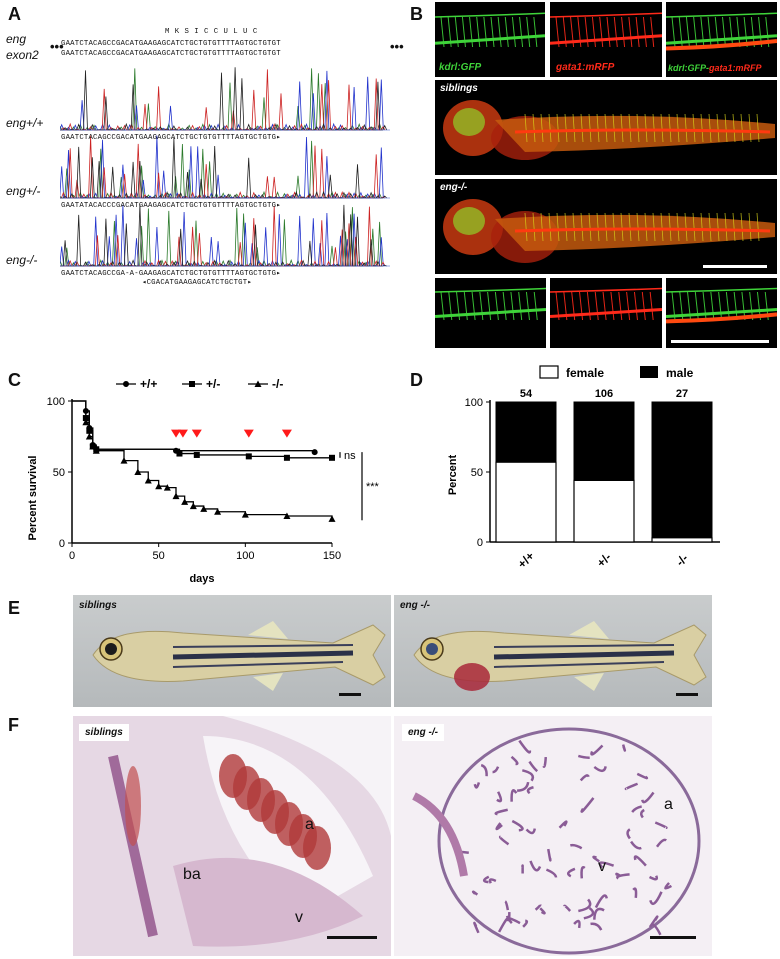 Image resolution: width=780 pixels, height=959 pixels. I want to click on bar-count-label: 106, so click(604, 394).